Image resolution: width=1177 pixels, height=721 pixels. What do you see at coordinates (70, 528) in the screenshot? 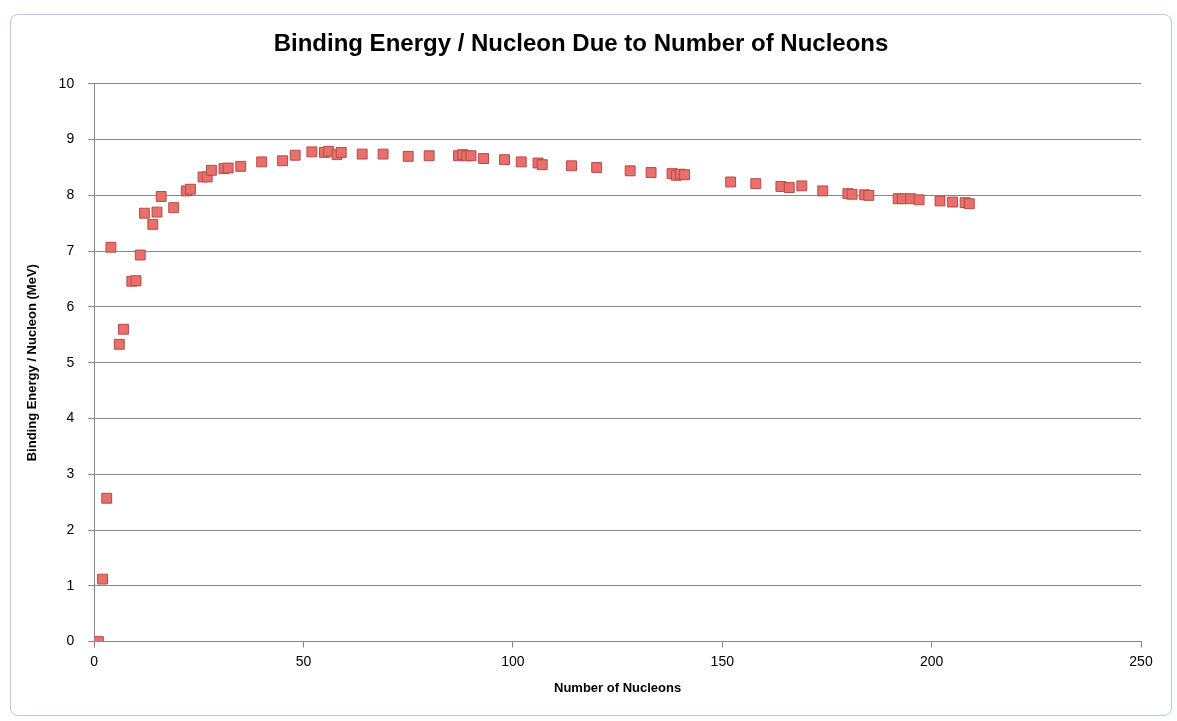
I see `y-tick-label: 2` at bounding box center [70, 528].